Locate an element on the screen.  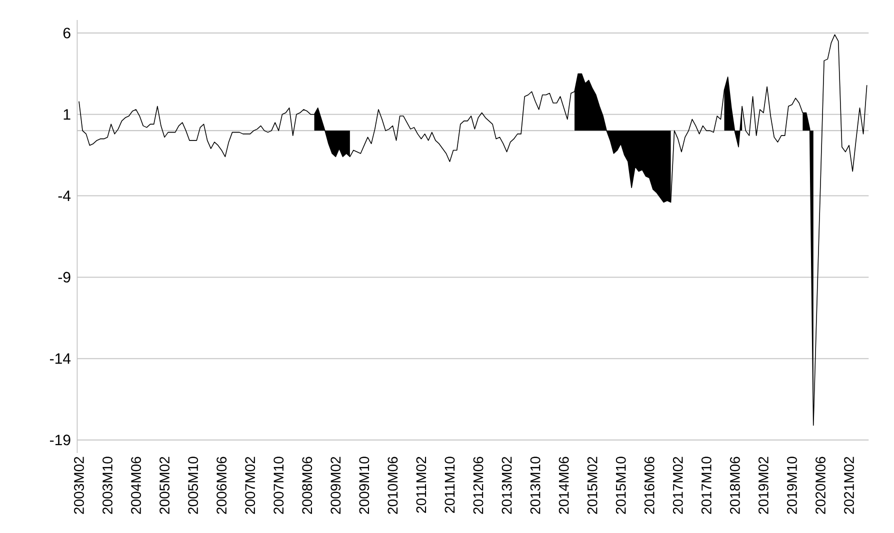
x-tick-label: 2017M02 is located at coordinates (677, 485).